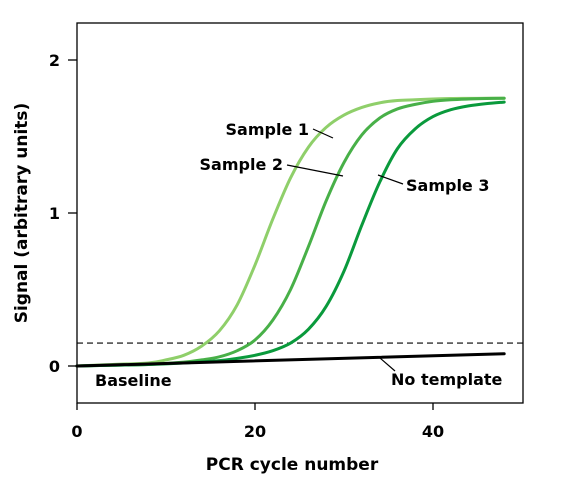  I want to click on no-template-leader, so click(387, 364).